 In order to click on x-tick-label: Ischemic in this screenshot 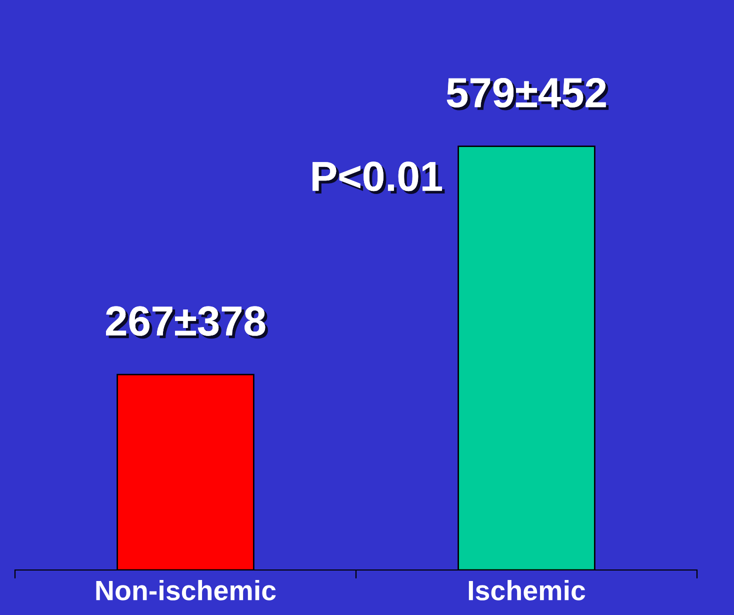, I will do `click(527, 590)`.